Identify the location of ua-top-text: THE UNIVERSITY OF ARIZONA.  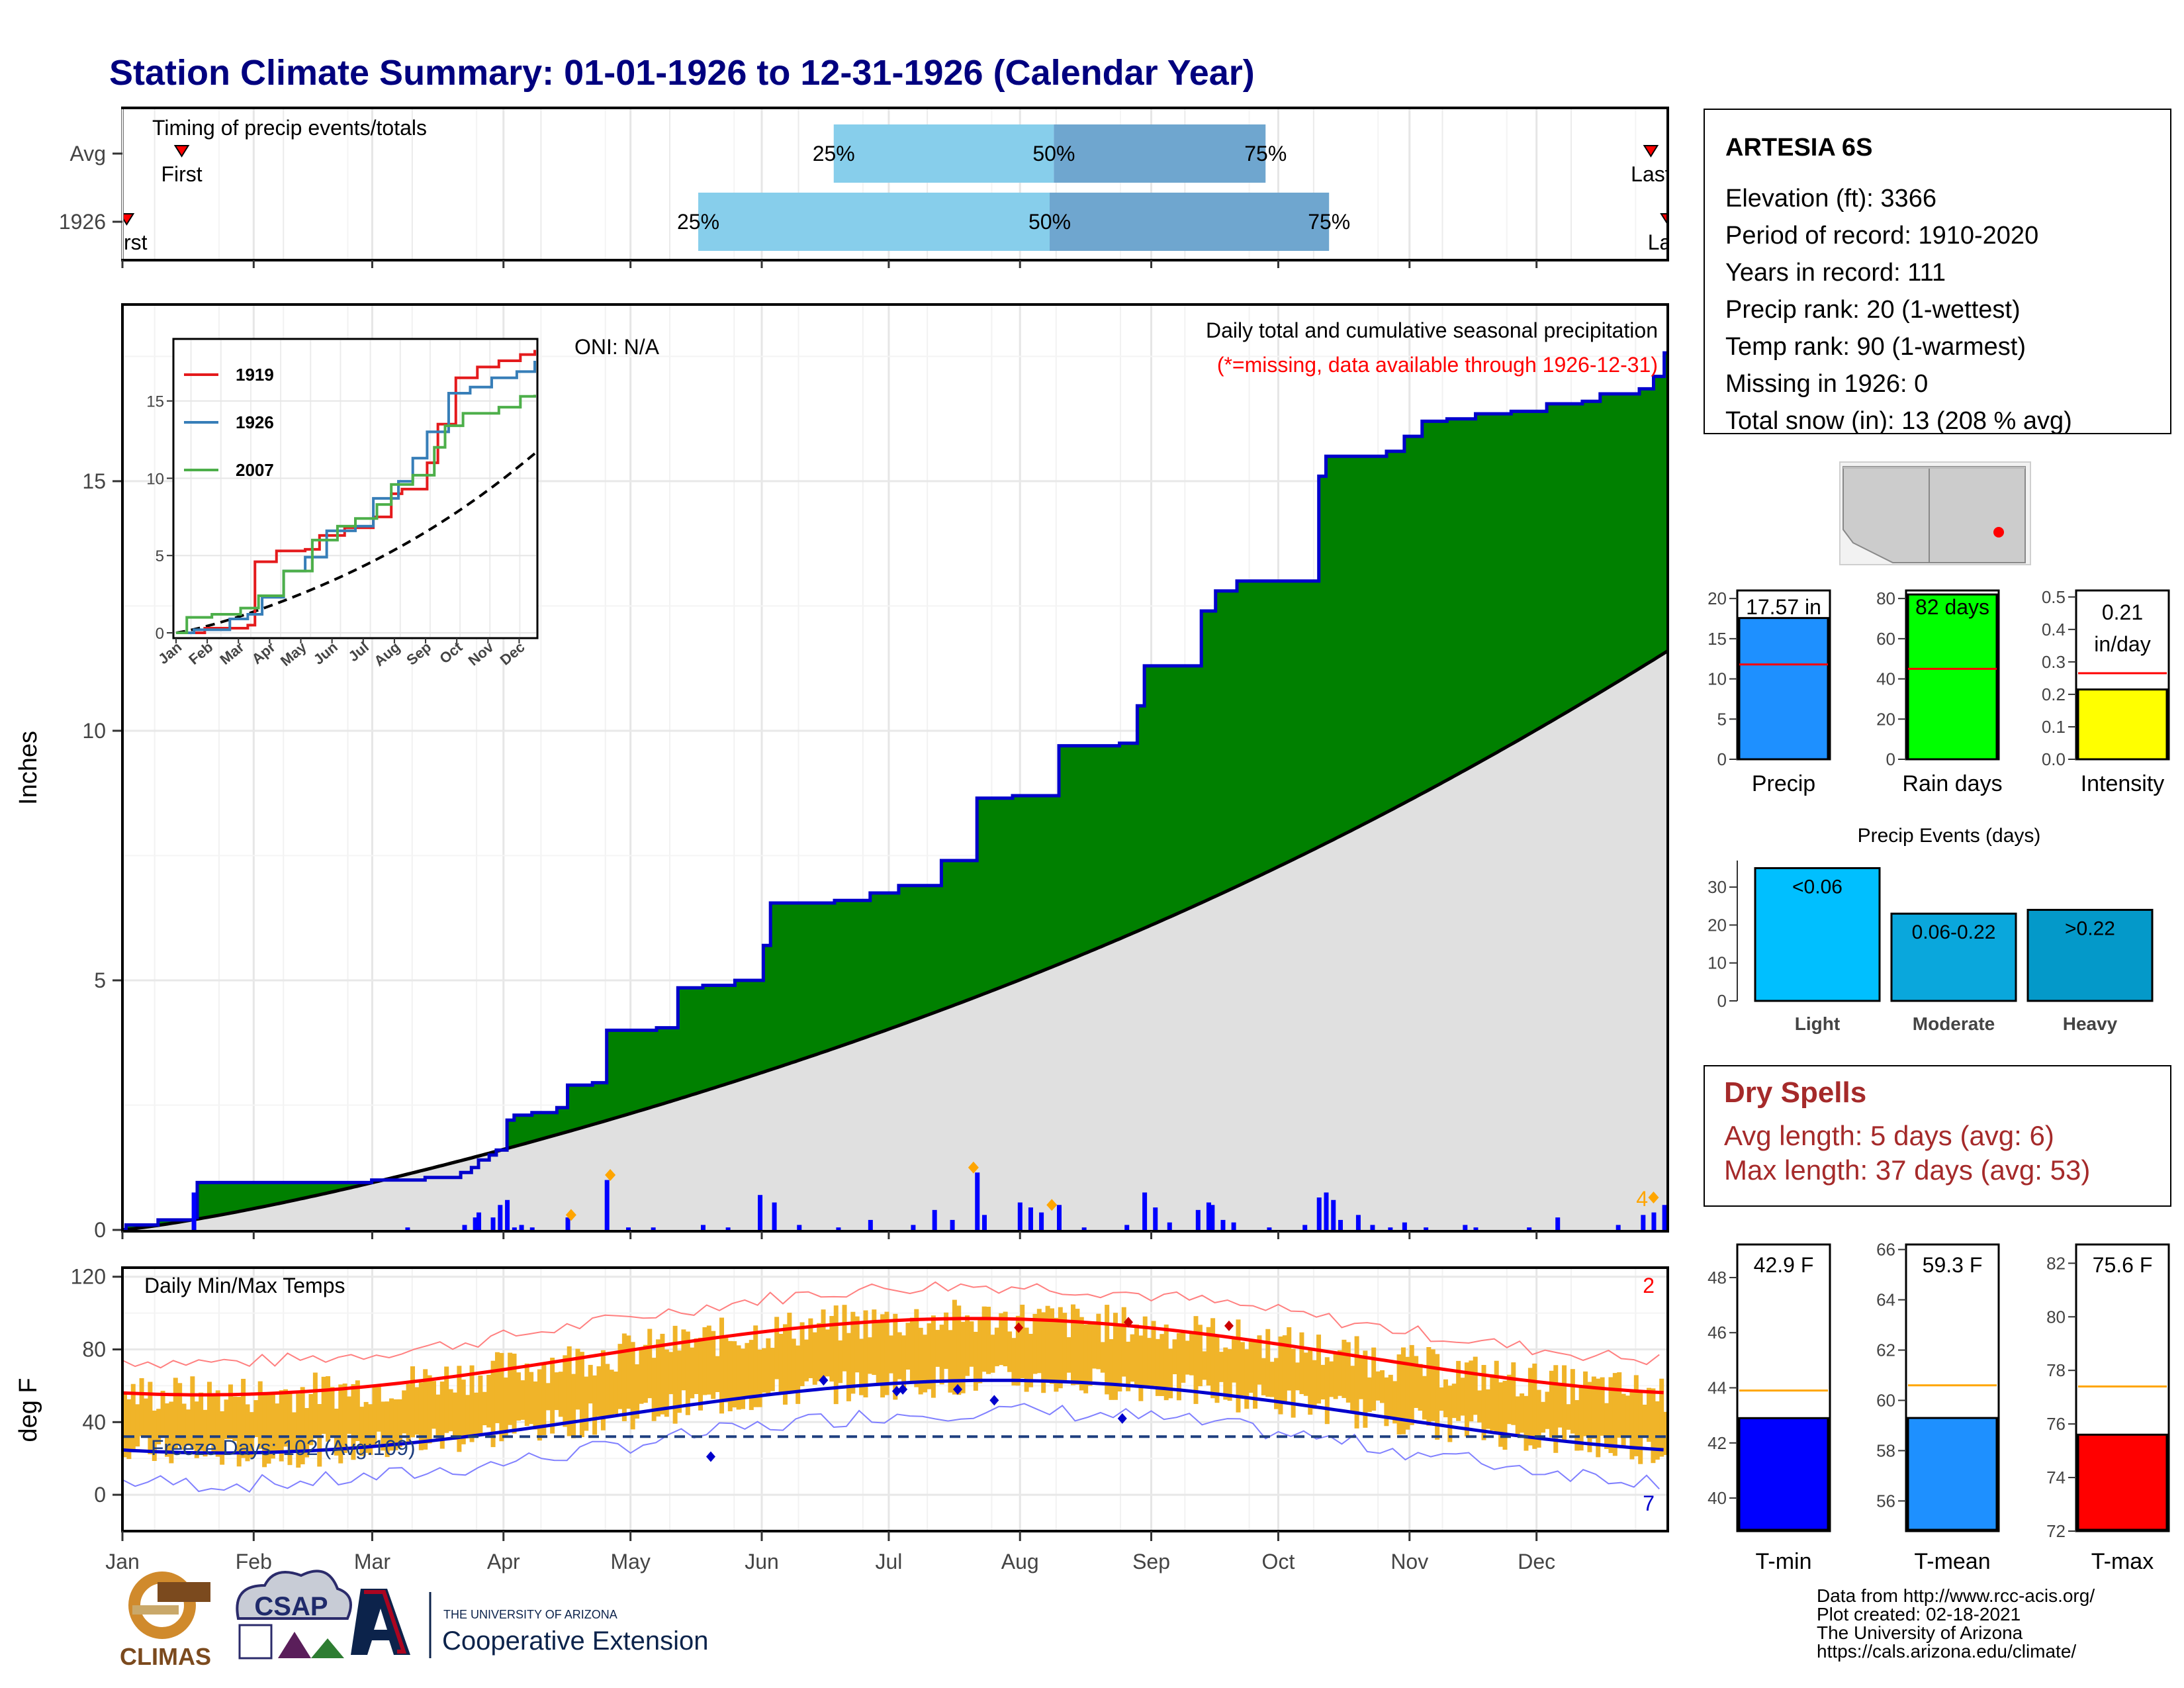
(530, 1614).